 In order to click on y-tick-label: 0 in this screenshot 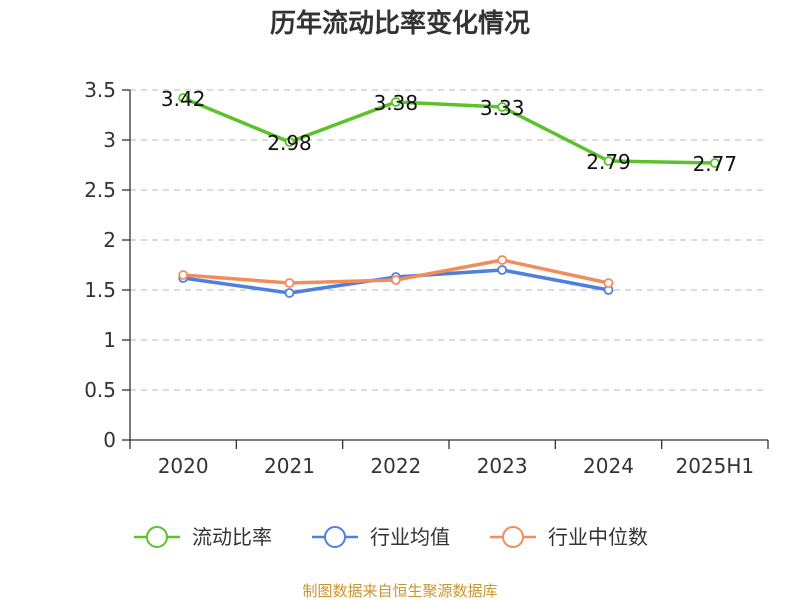, I will do `click(109, 440)`.